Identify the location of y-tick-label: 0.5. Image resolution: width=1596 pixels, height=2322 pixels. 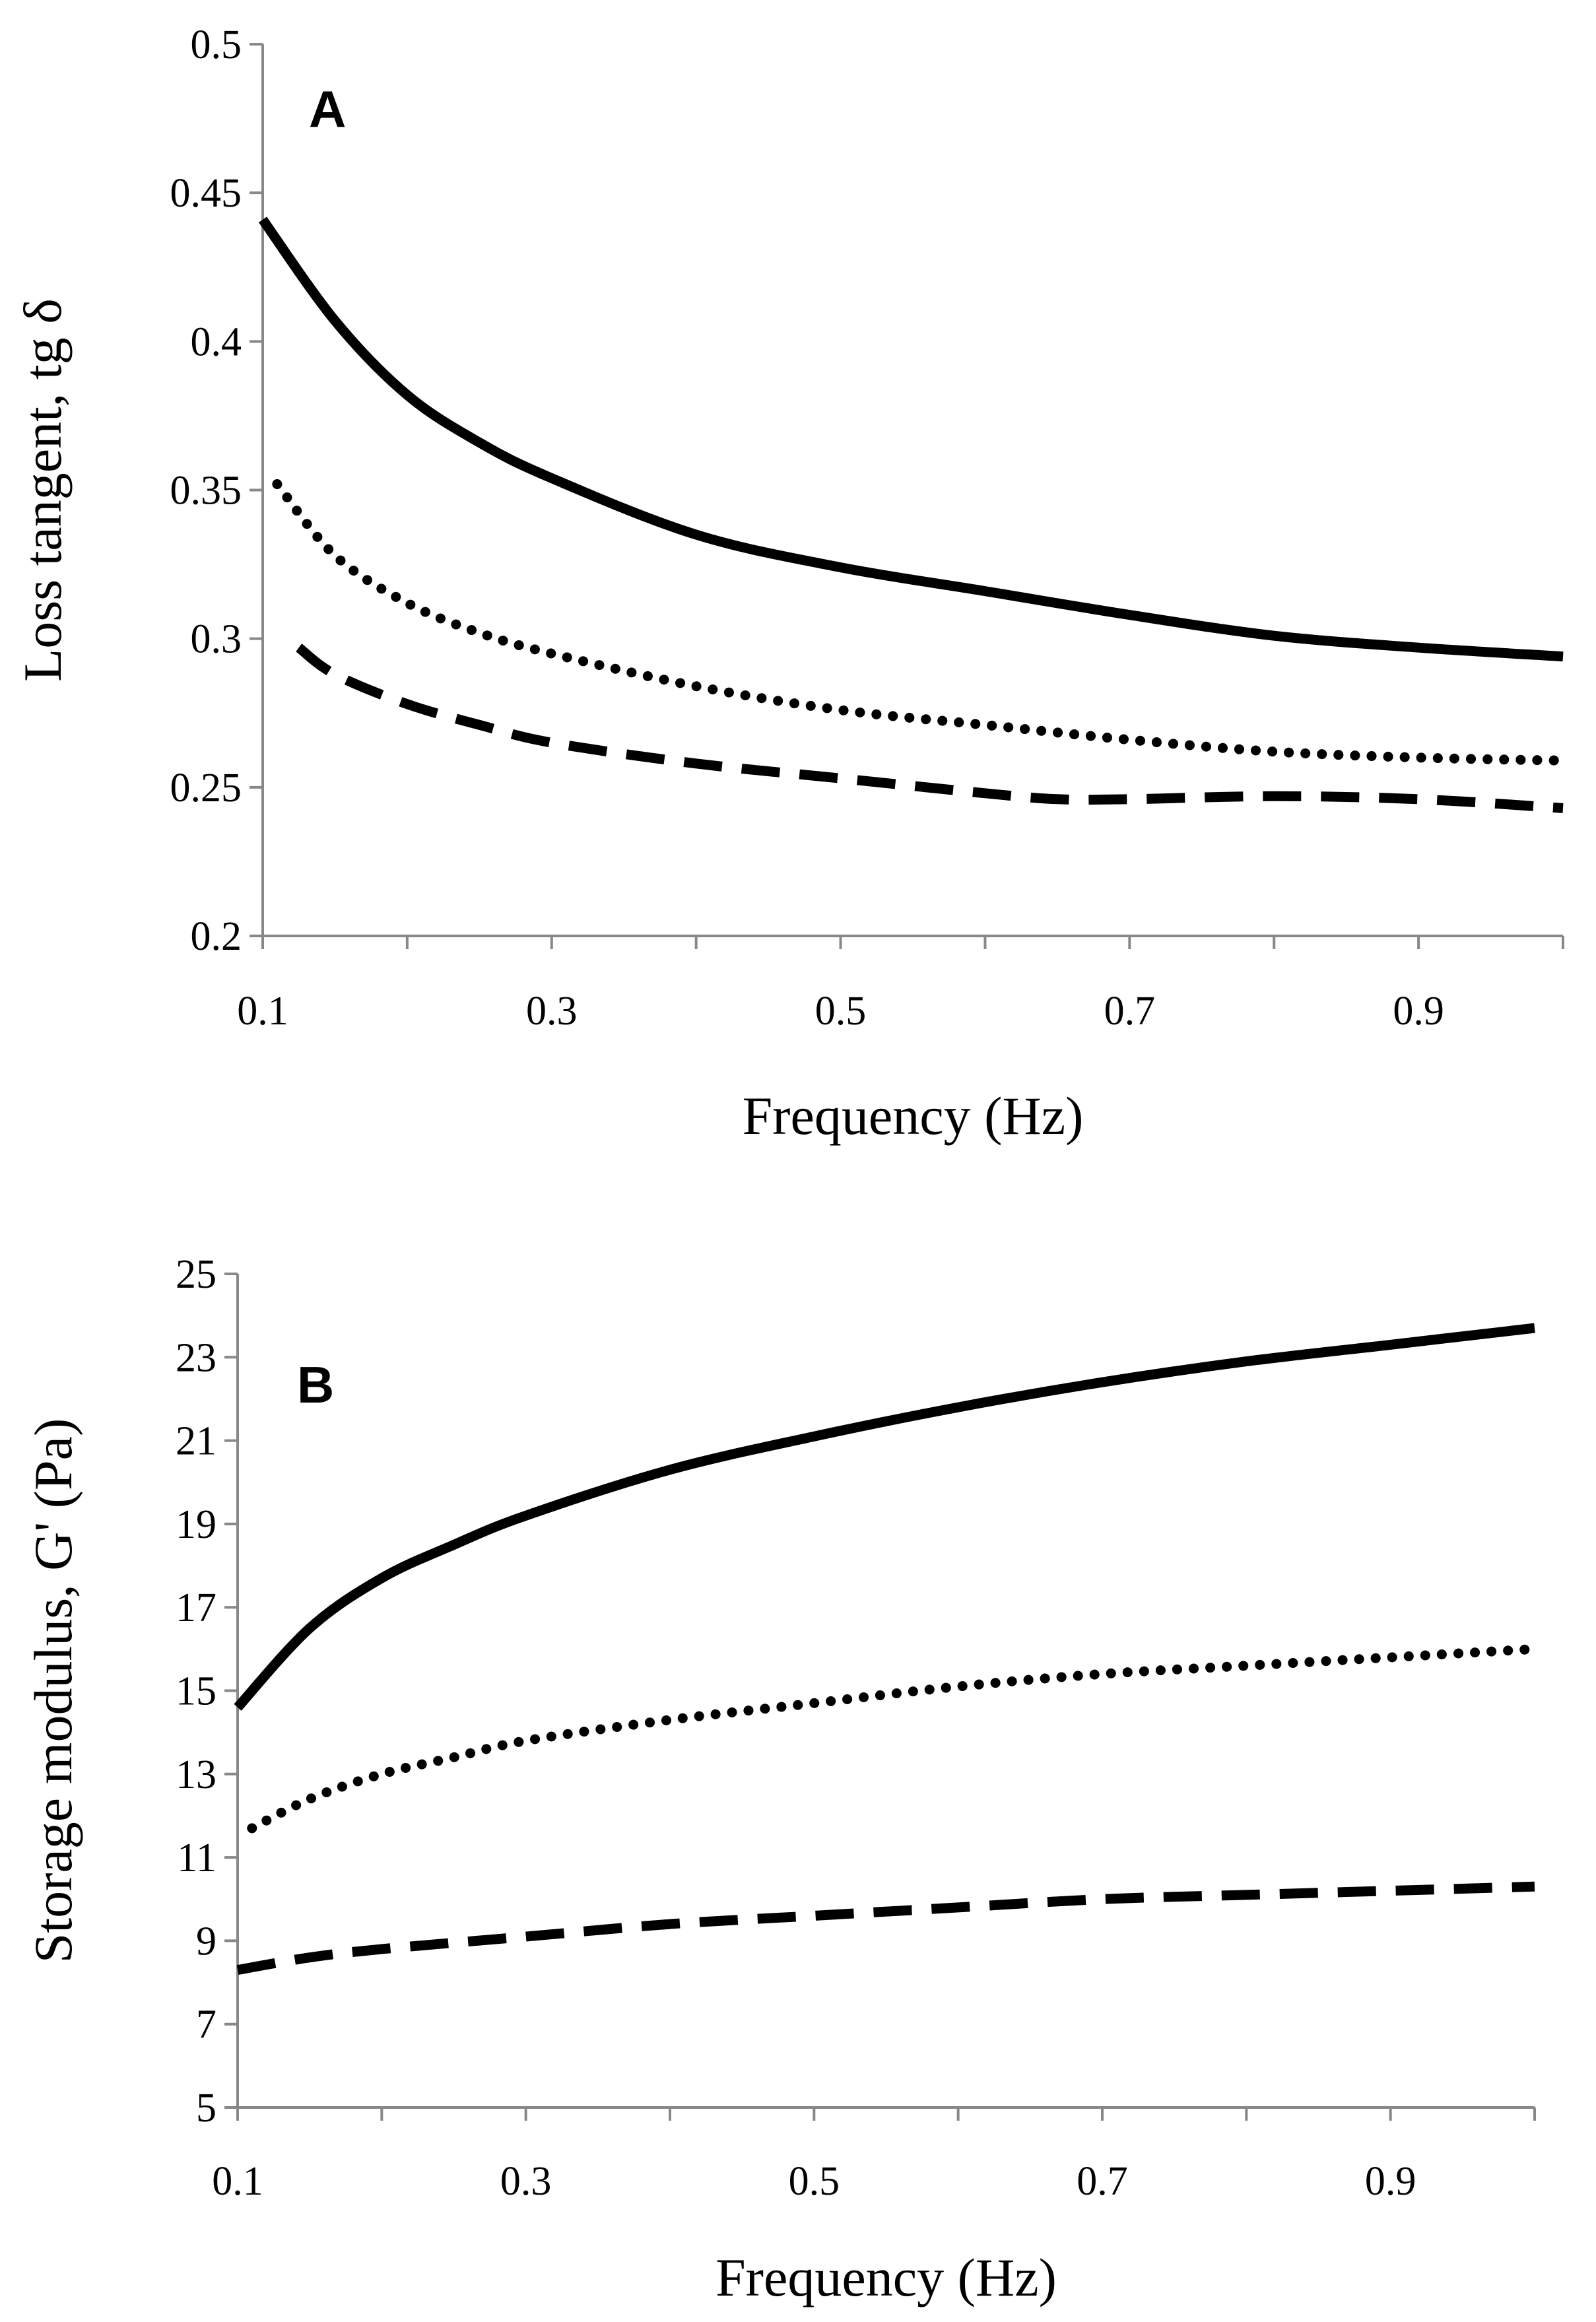
(217, 44).